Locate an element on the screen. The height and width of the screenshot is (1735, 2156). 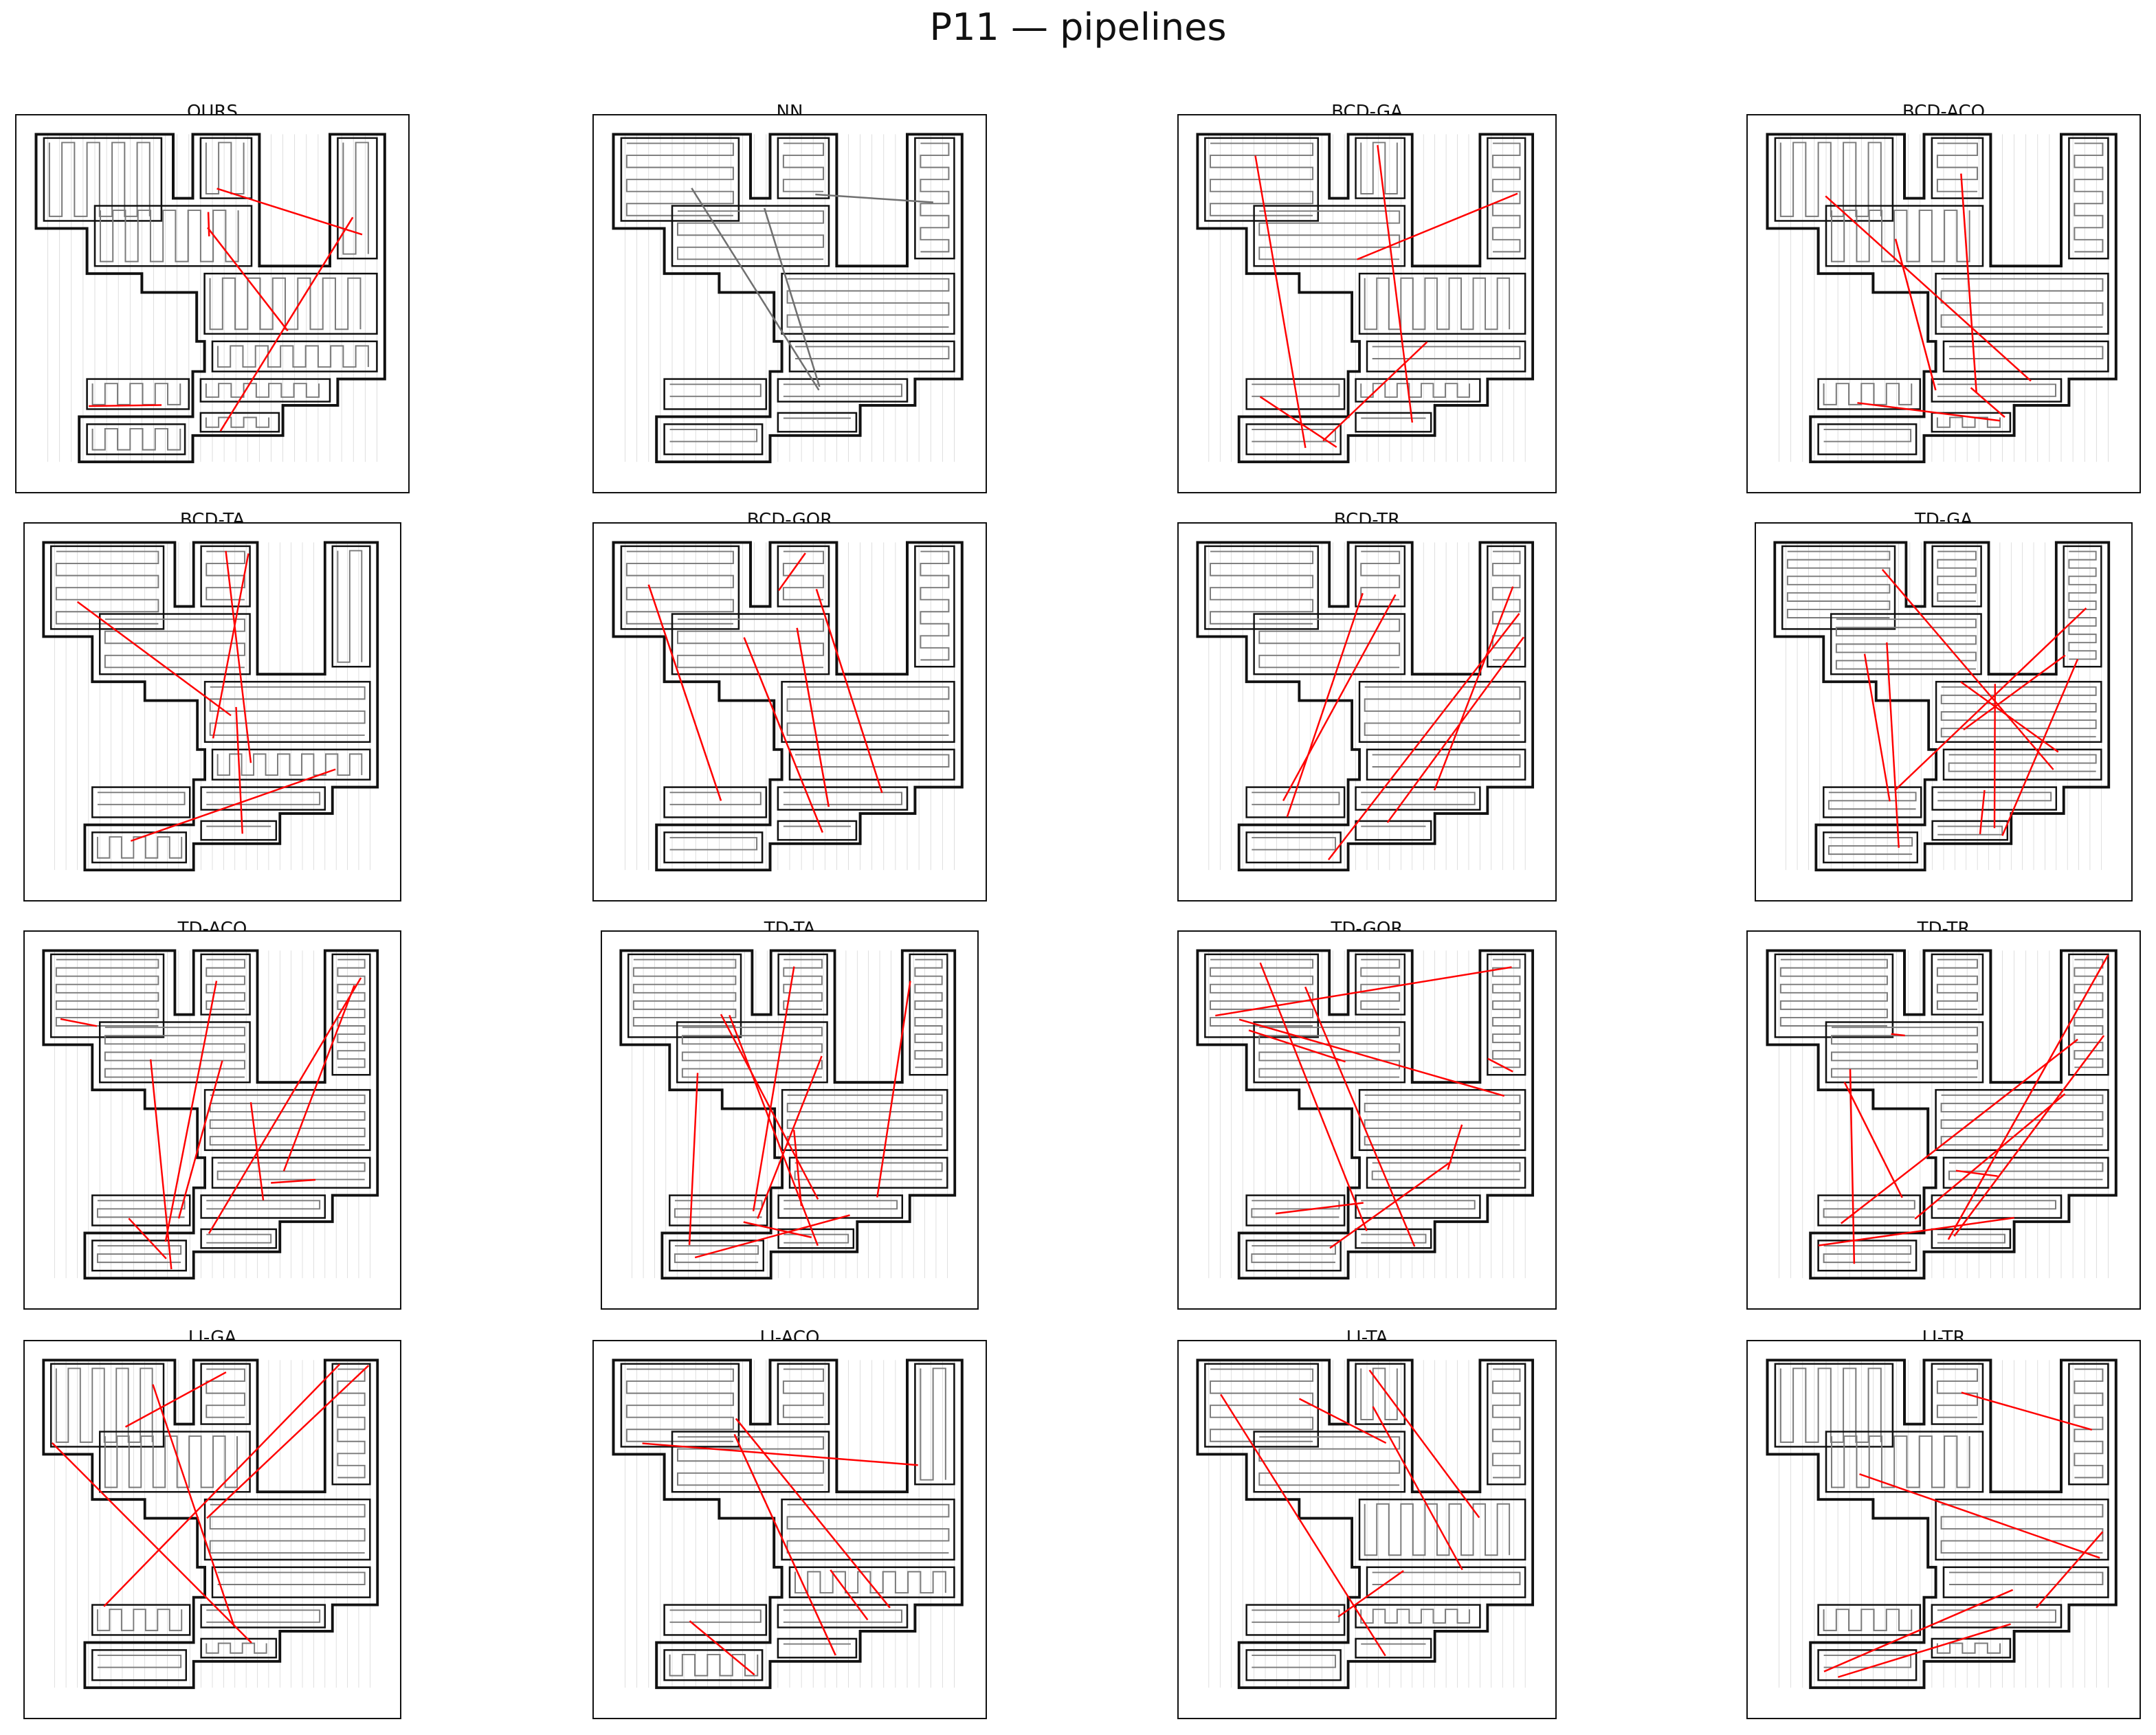
panel-td-gor: TD-GOR is located at coordinates (1367, 1114).